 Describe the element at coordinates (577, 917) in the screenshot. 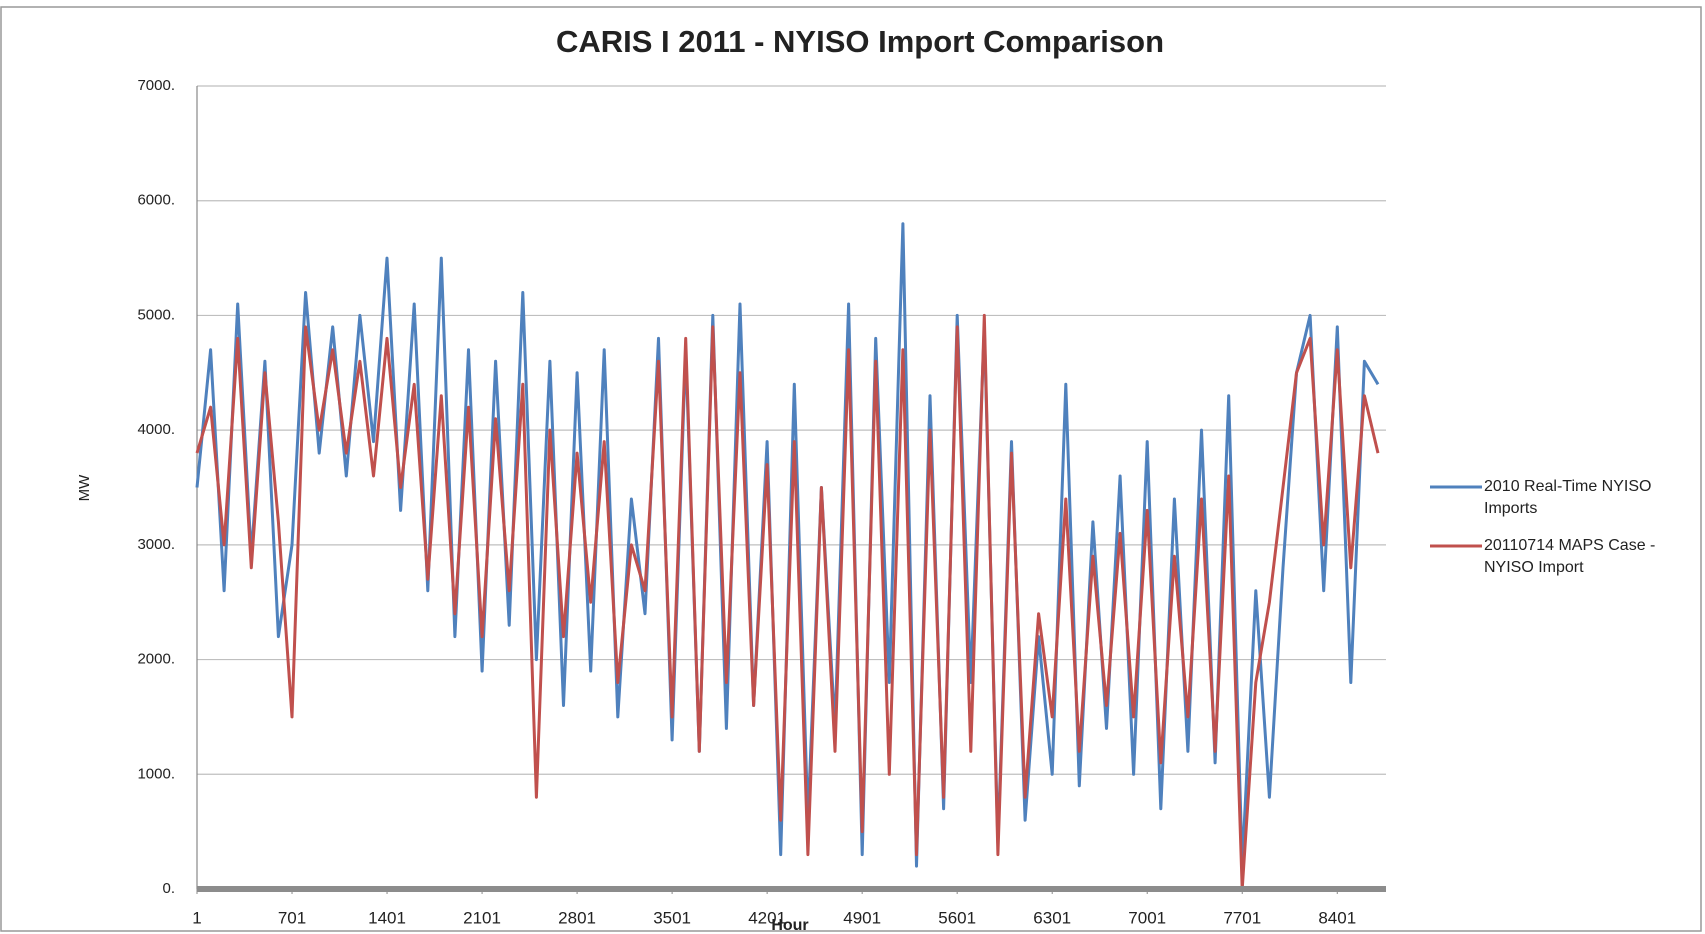

I see `x-tick-label: 2801` at that location.